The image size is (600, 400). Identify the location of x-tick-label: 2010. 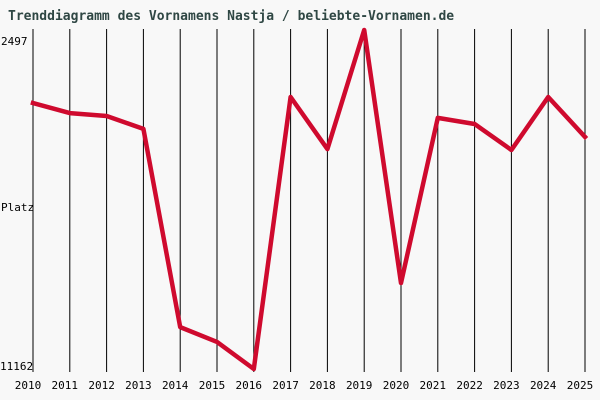
(28, 385).